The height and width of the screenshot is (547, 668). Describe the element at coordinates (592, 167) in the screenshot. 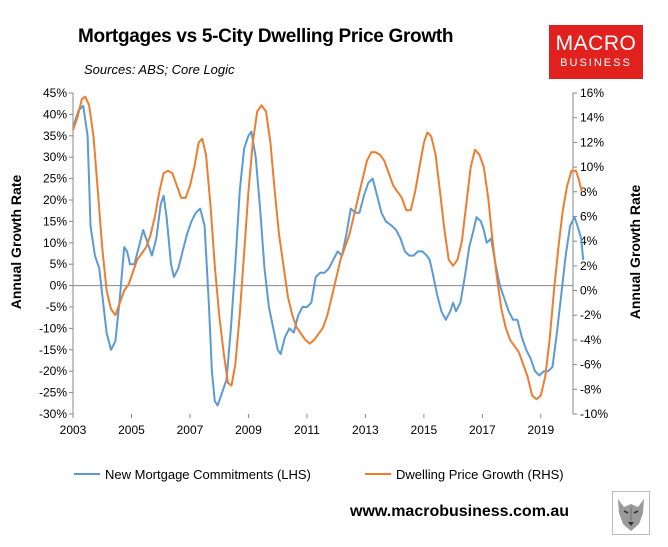

I see `y-right-tick-label: 10%` at that location.